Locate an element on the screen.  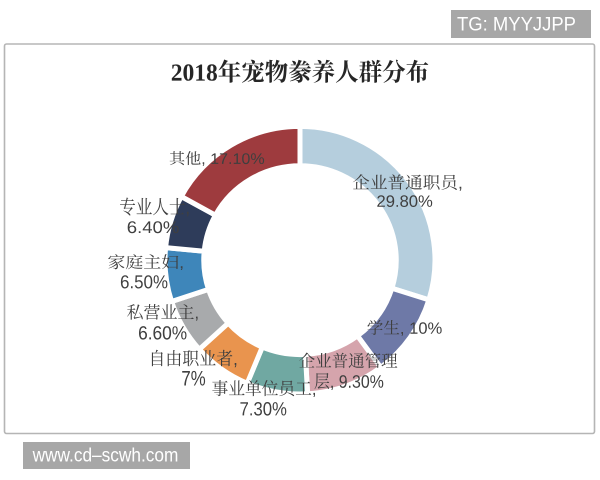
svg-text: www.cd–scwh.com is located at coordinates (105, 456).